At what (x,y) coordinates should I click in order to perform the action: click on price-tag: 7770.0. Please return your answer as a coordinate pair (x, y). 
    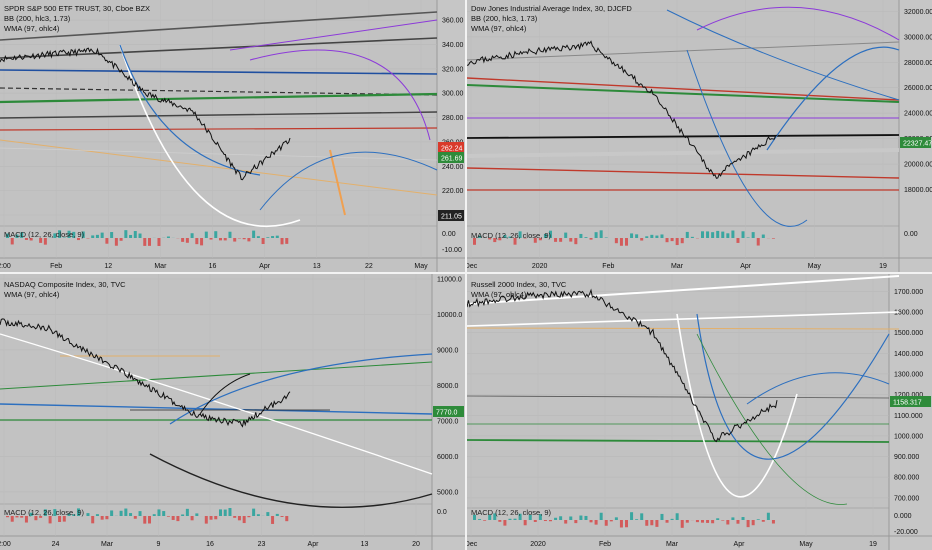
    Looking at the image, I should click on (448, 411).